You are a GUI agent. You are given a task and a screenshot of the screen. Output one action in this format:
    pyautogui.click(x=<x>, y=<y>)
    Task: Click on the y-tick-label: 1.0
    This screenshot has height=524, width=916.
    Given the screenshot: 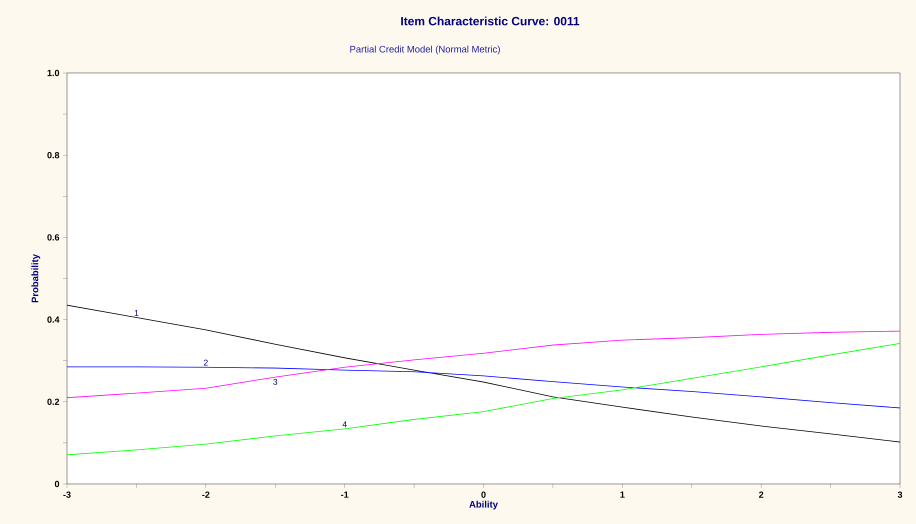 What is the action you would take?
    pyautogui.click(x=54, y=73)
    